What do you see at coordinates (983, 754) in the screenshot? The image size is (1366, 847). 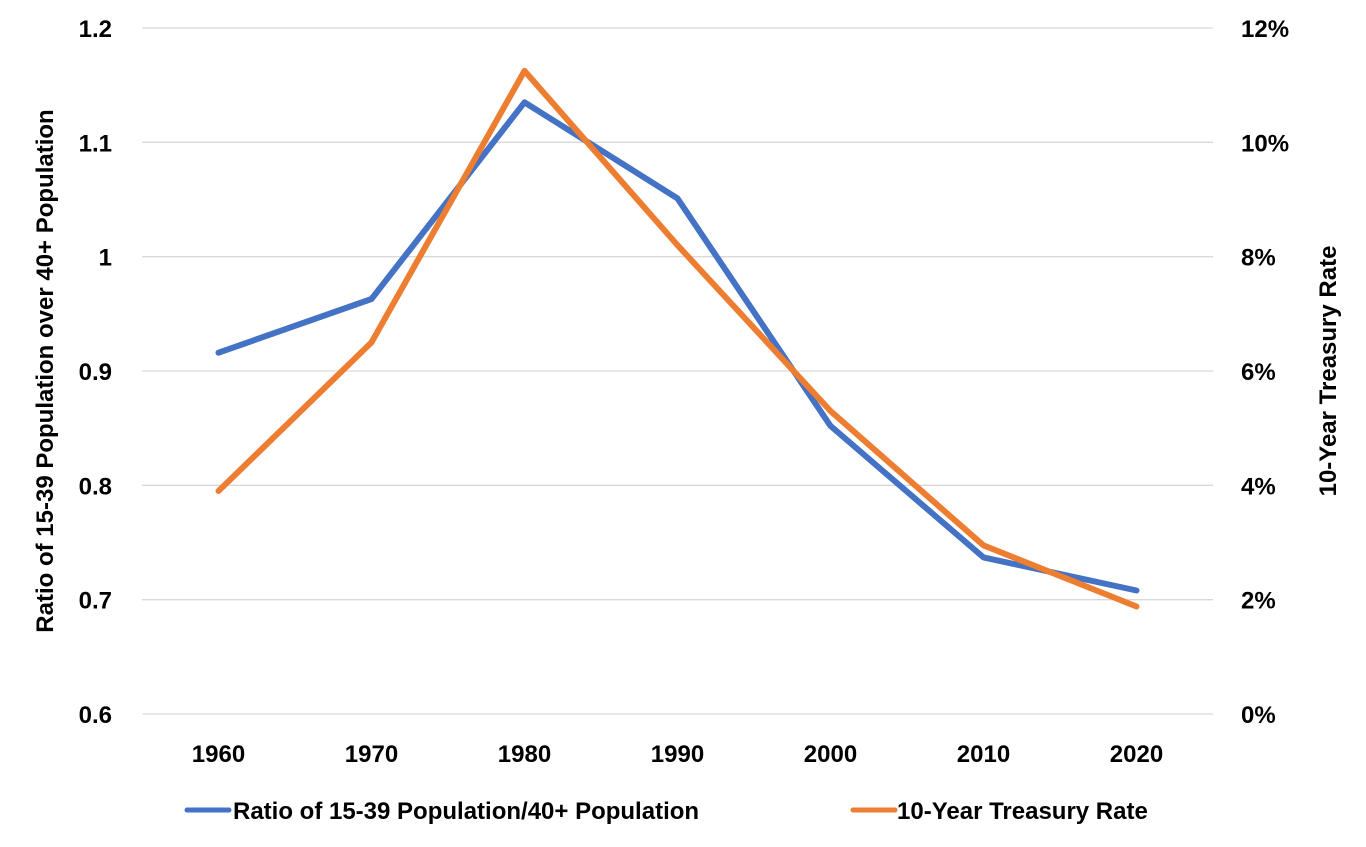 I see `x-tick-label: 2010` at bounding box center [983, 754].